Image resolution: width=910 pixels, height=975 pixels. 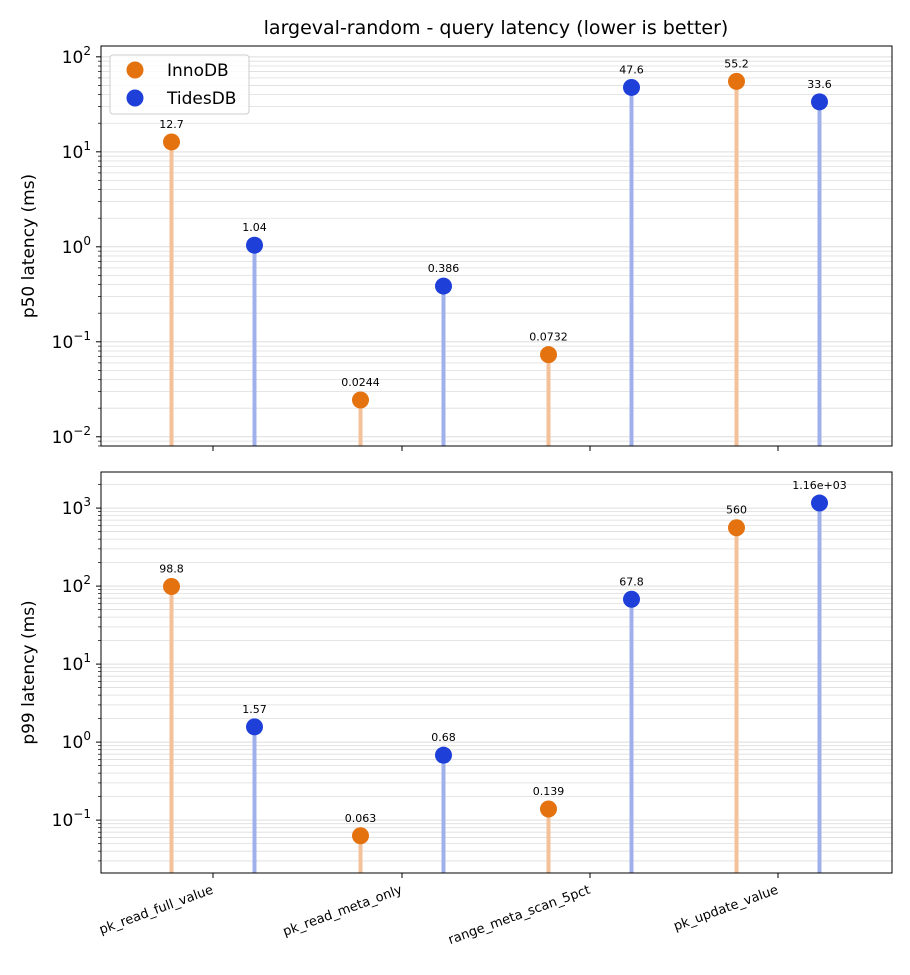 What do you see at coordinates (736, 63) in the screenshot?
I see `data-label: 55.2` at bounding box center [736, 63].